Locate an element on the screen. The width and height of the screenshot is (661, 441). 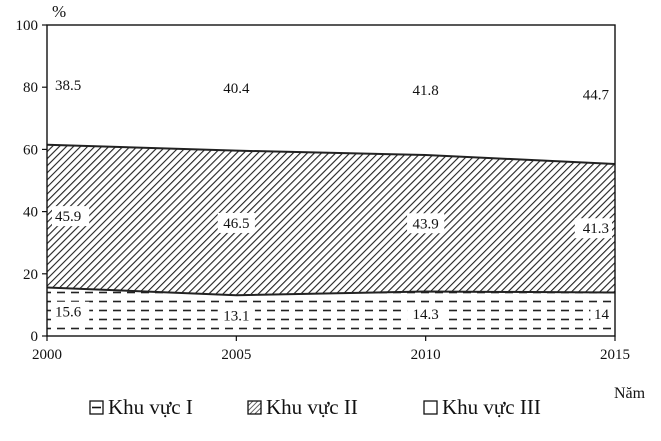
legend-item: Khu vực I is located at coordinates (141, 407).